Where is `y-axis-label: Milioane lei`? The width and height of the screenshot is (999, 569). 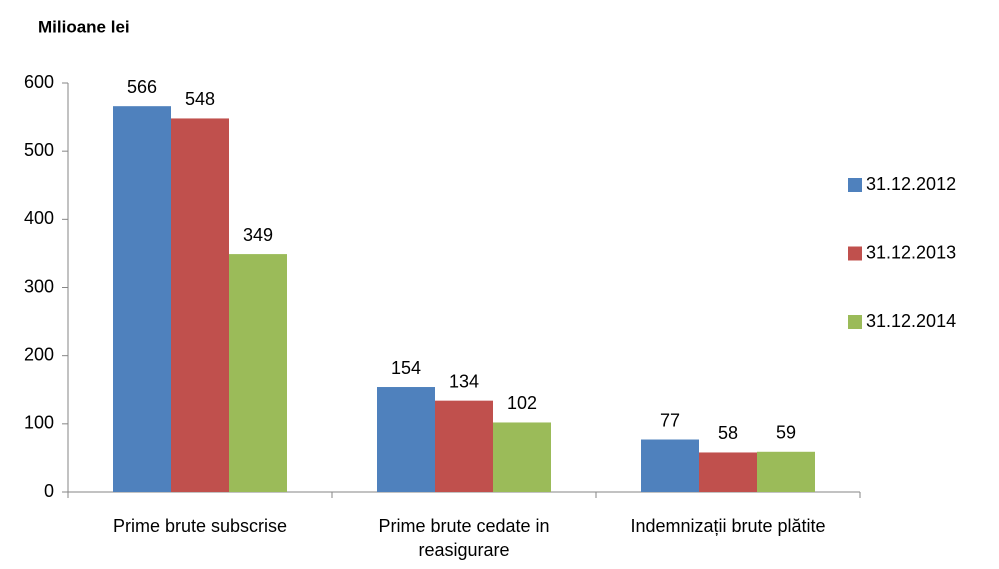 y-axis-label: Milioane lei is located at coordinates (84, 26).